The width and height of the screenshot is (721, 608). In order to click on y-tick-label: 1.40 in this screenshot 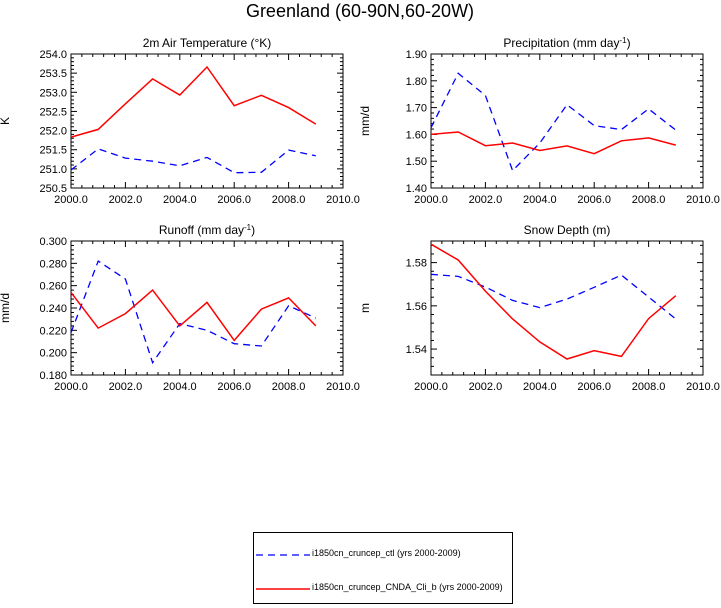, I will do `click(416, 189)`.